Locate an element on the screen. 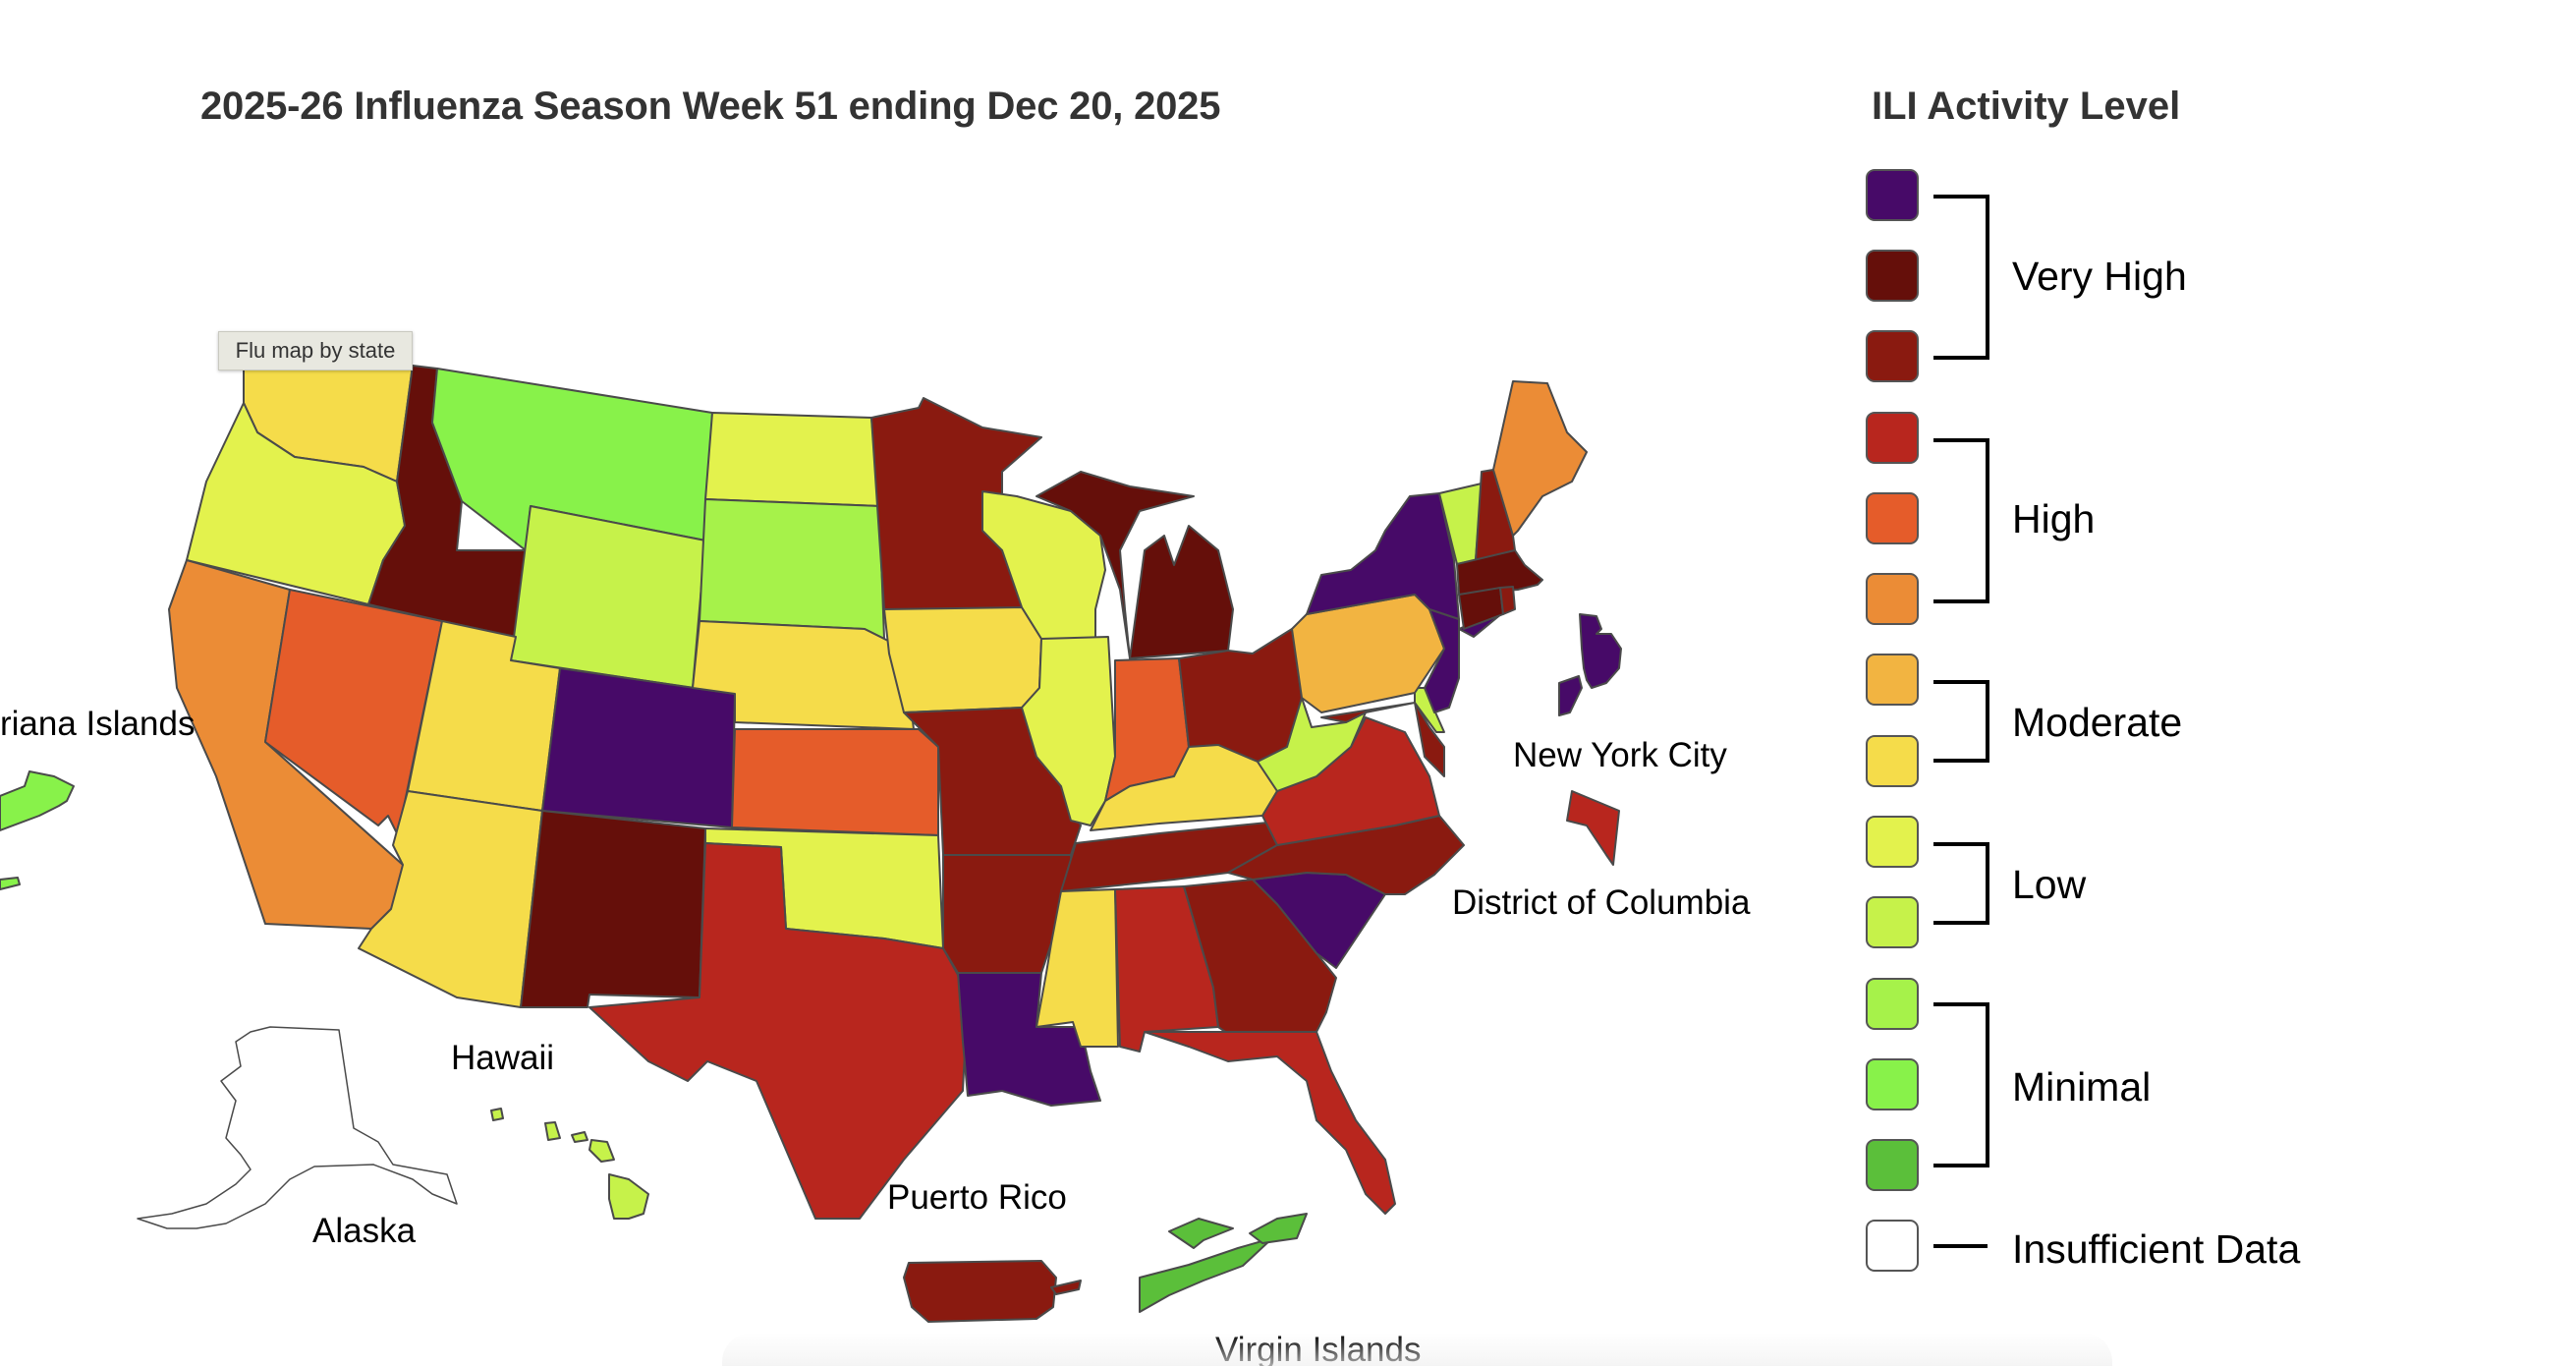  state-iowa is located at coordinates (962, 659).